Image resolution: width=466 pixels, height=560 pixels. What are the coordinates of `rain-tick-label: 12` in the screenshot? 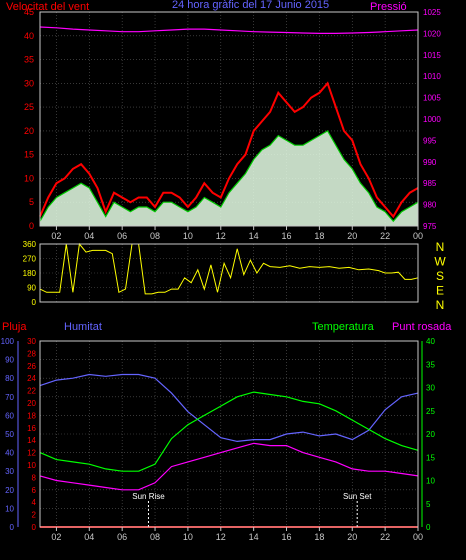 It's located at (31, 453).